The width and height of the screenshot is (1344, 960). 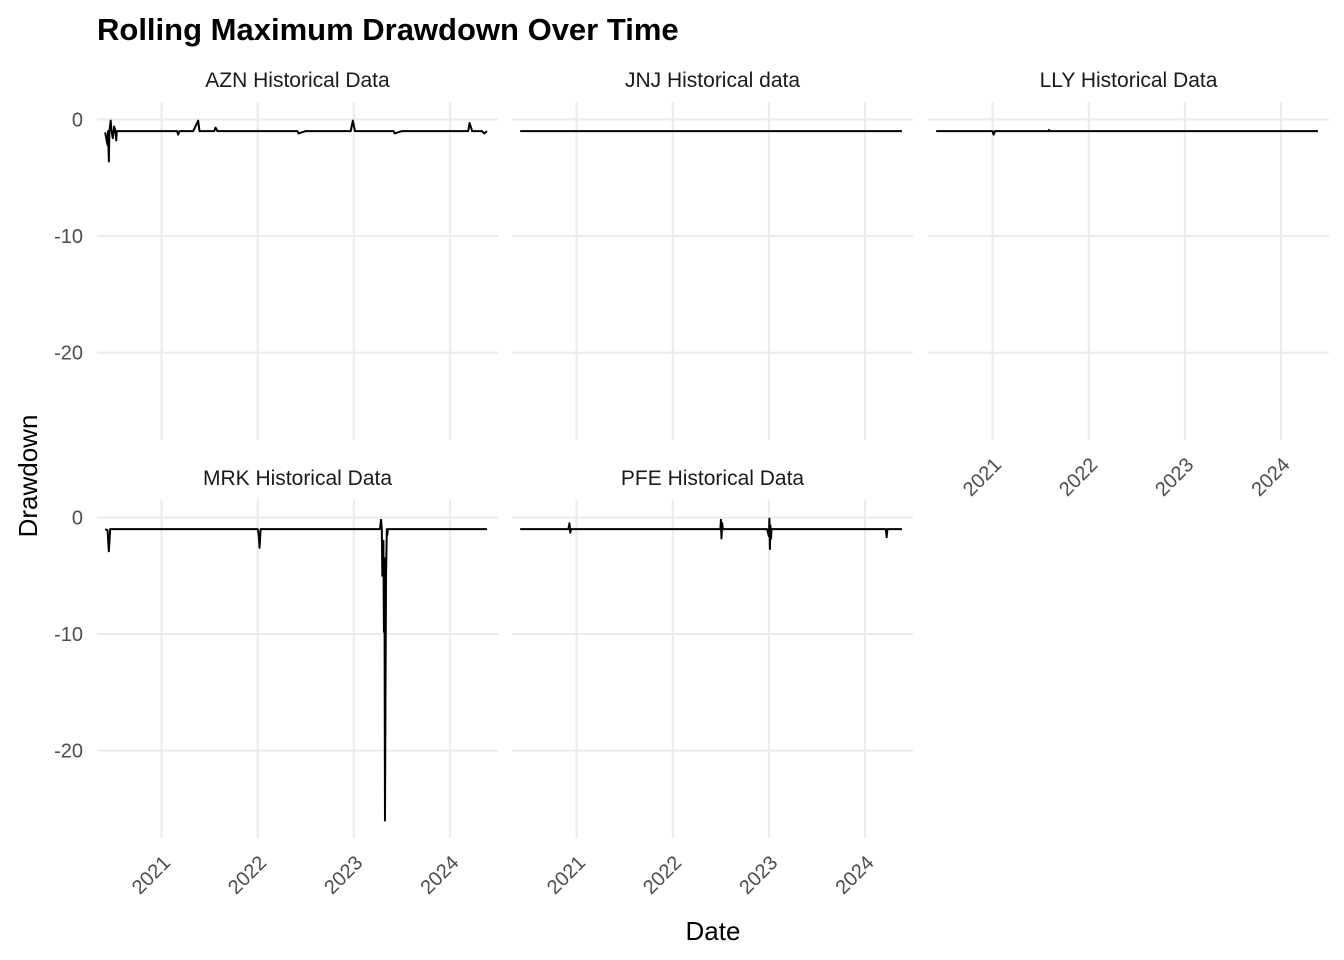 What do you see at coordinates (712, 683) in the screenshot?
I see `facet-panel: PFE Historical Data 2021 2022 2023 2024` at bounding box center [712, 683].